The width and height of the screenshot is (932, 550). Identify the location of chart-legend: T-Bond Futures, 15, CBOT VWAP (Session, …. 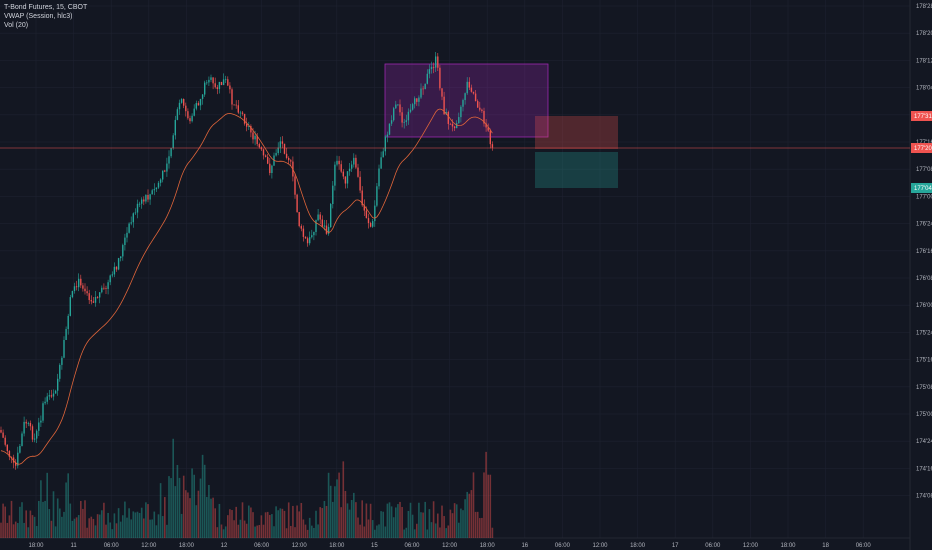
(45, 16).